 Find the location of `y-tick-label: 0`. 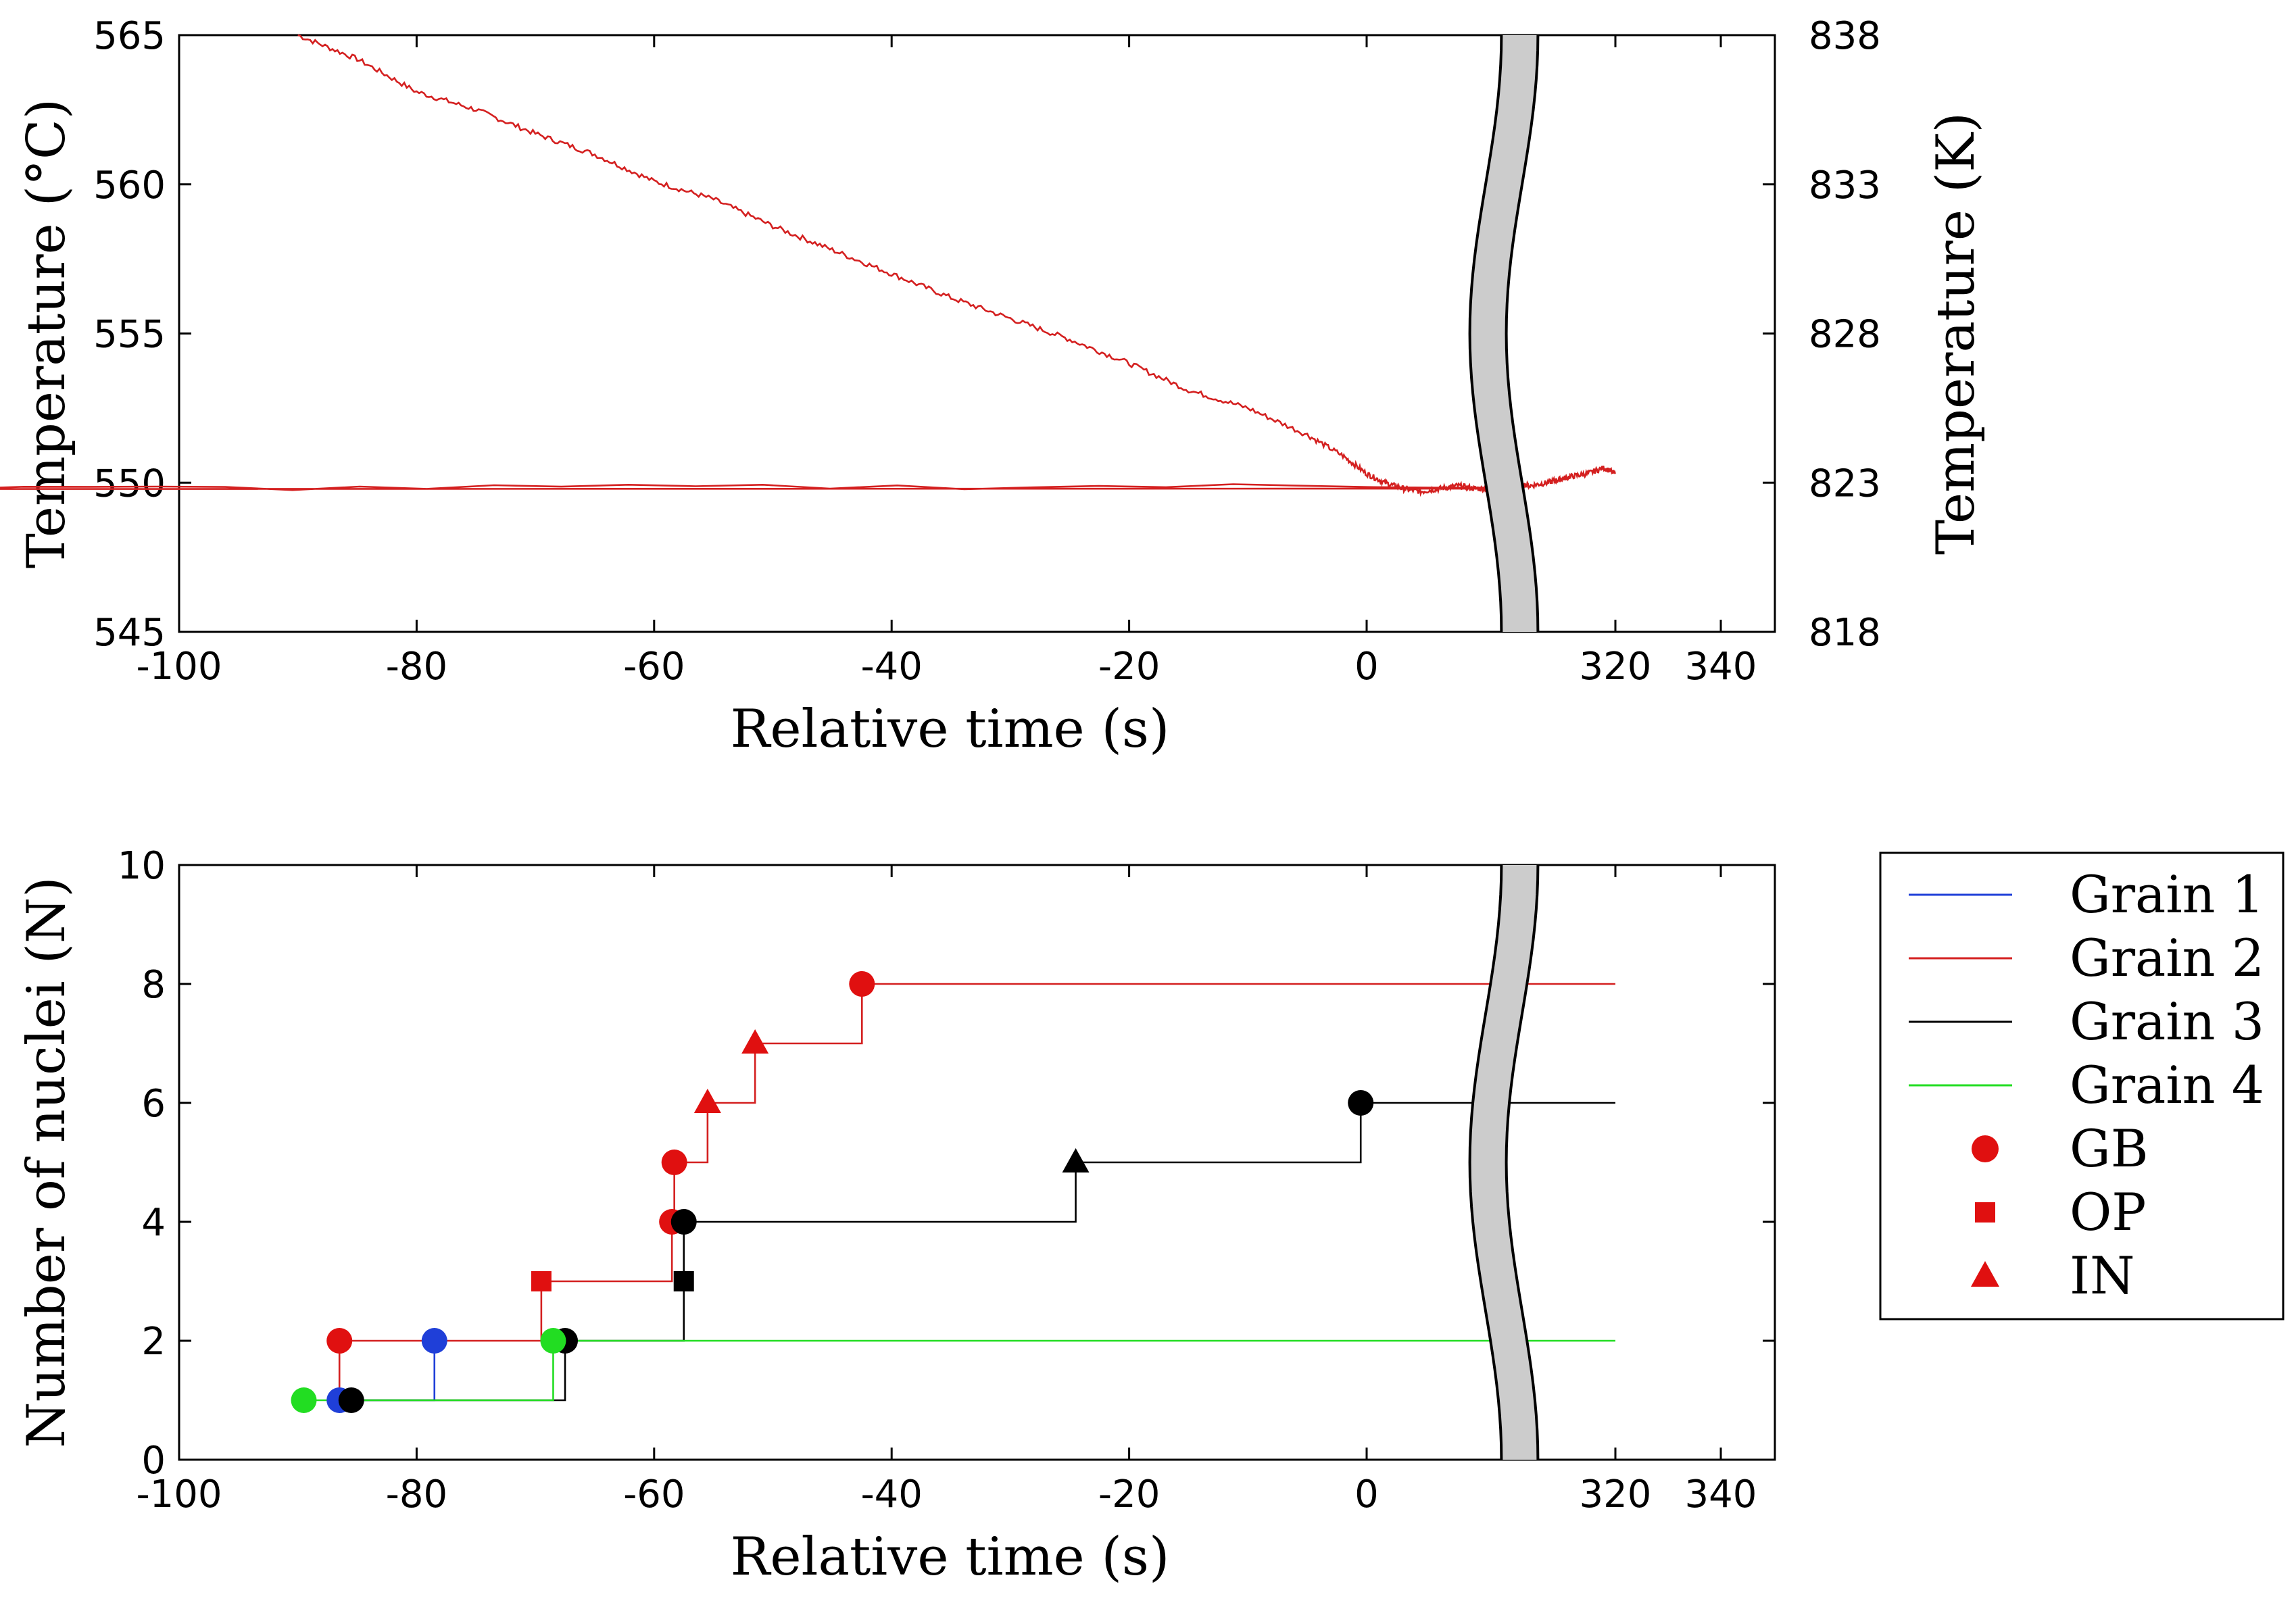

y-tick-label: 0 is located at coordinates (153, 1461).